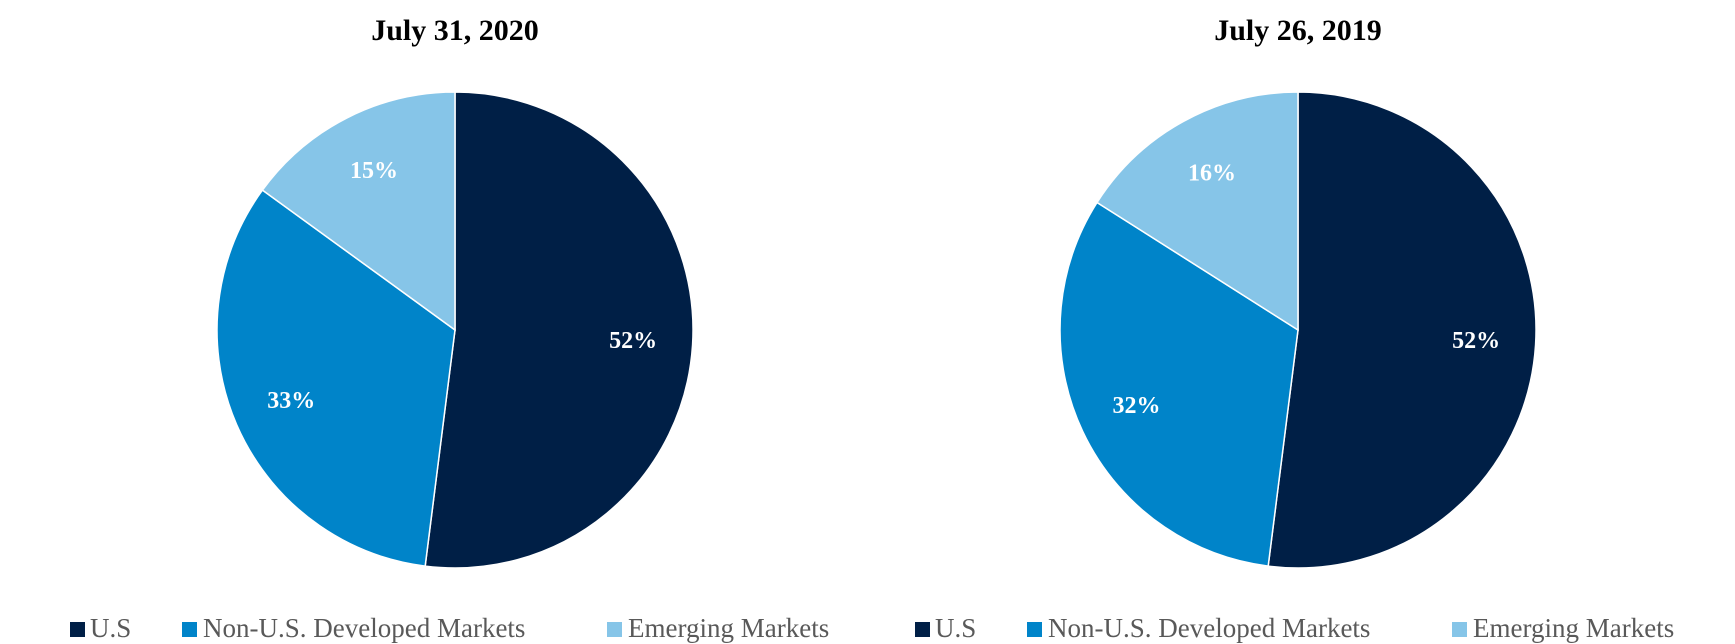 The width and height of the screenshot is (1735, 644). Describe the element at coordinates (1212, 174) in the screenshot. I see `pie-label-emerging: 16%` at that location.